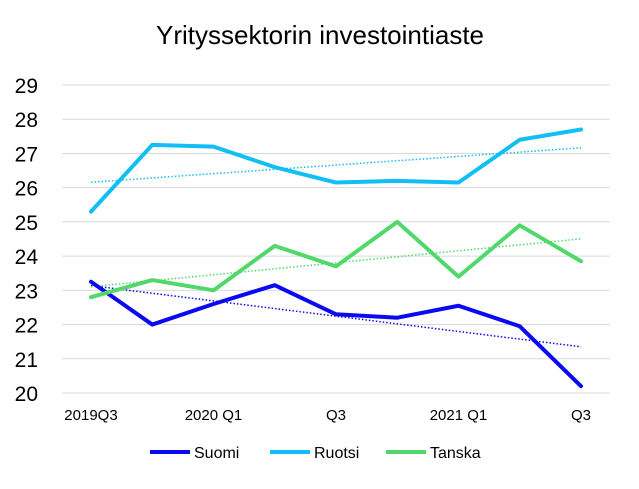 This screenshot has height=489, width=639. I want to click on y-tick-label: 29, so click(26, 86).